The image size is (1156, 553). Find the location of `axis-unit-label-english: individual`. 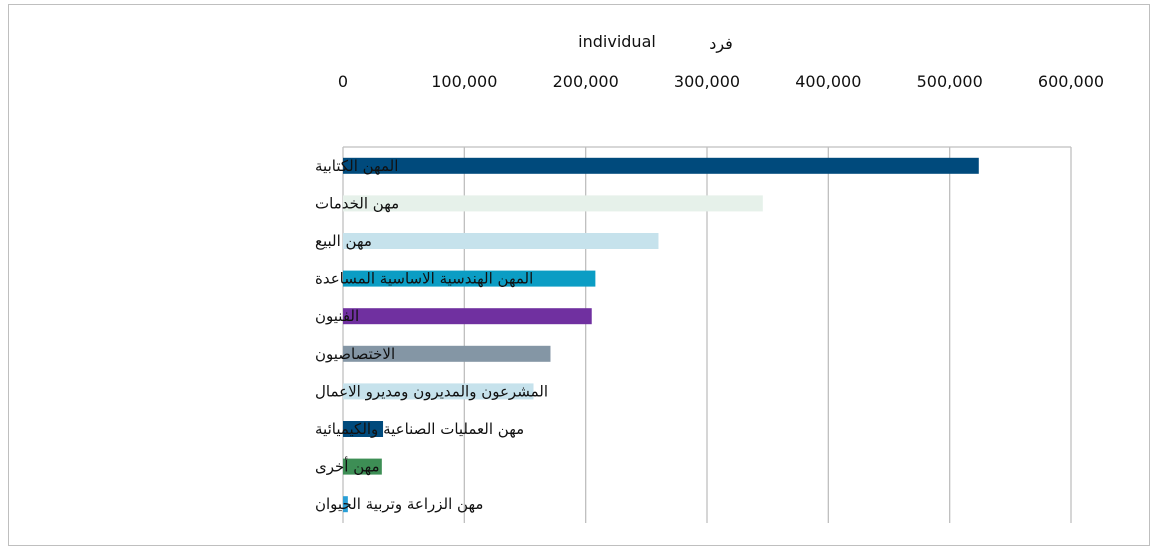

axis-unit-label-english: individual is located at coordinates (617, 41).